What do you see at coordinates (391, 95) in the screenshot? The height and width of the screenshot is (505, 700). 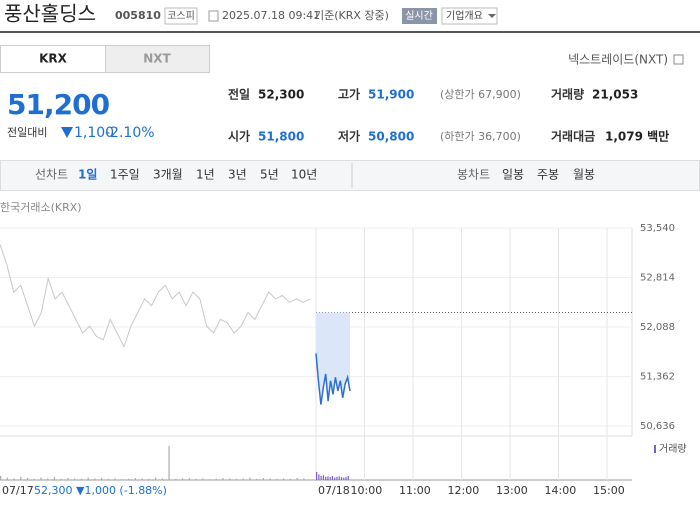 I see `stat-value: 51,900` at bounding box center [391, 95].